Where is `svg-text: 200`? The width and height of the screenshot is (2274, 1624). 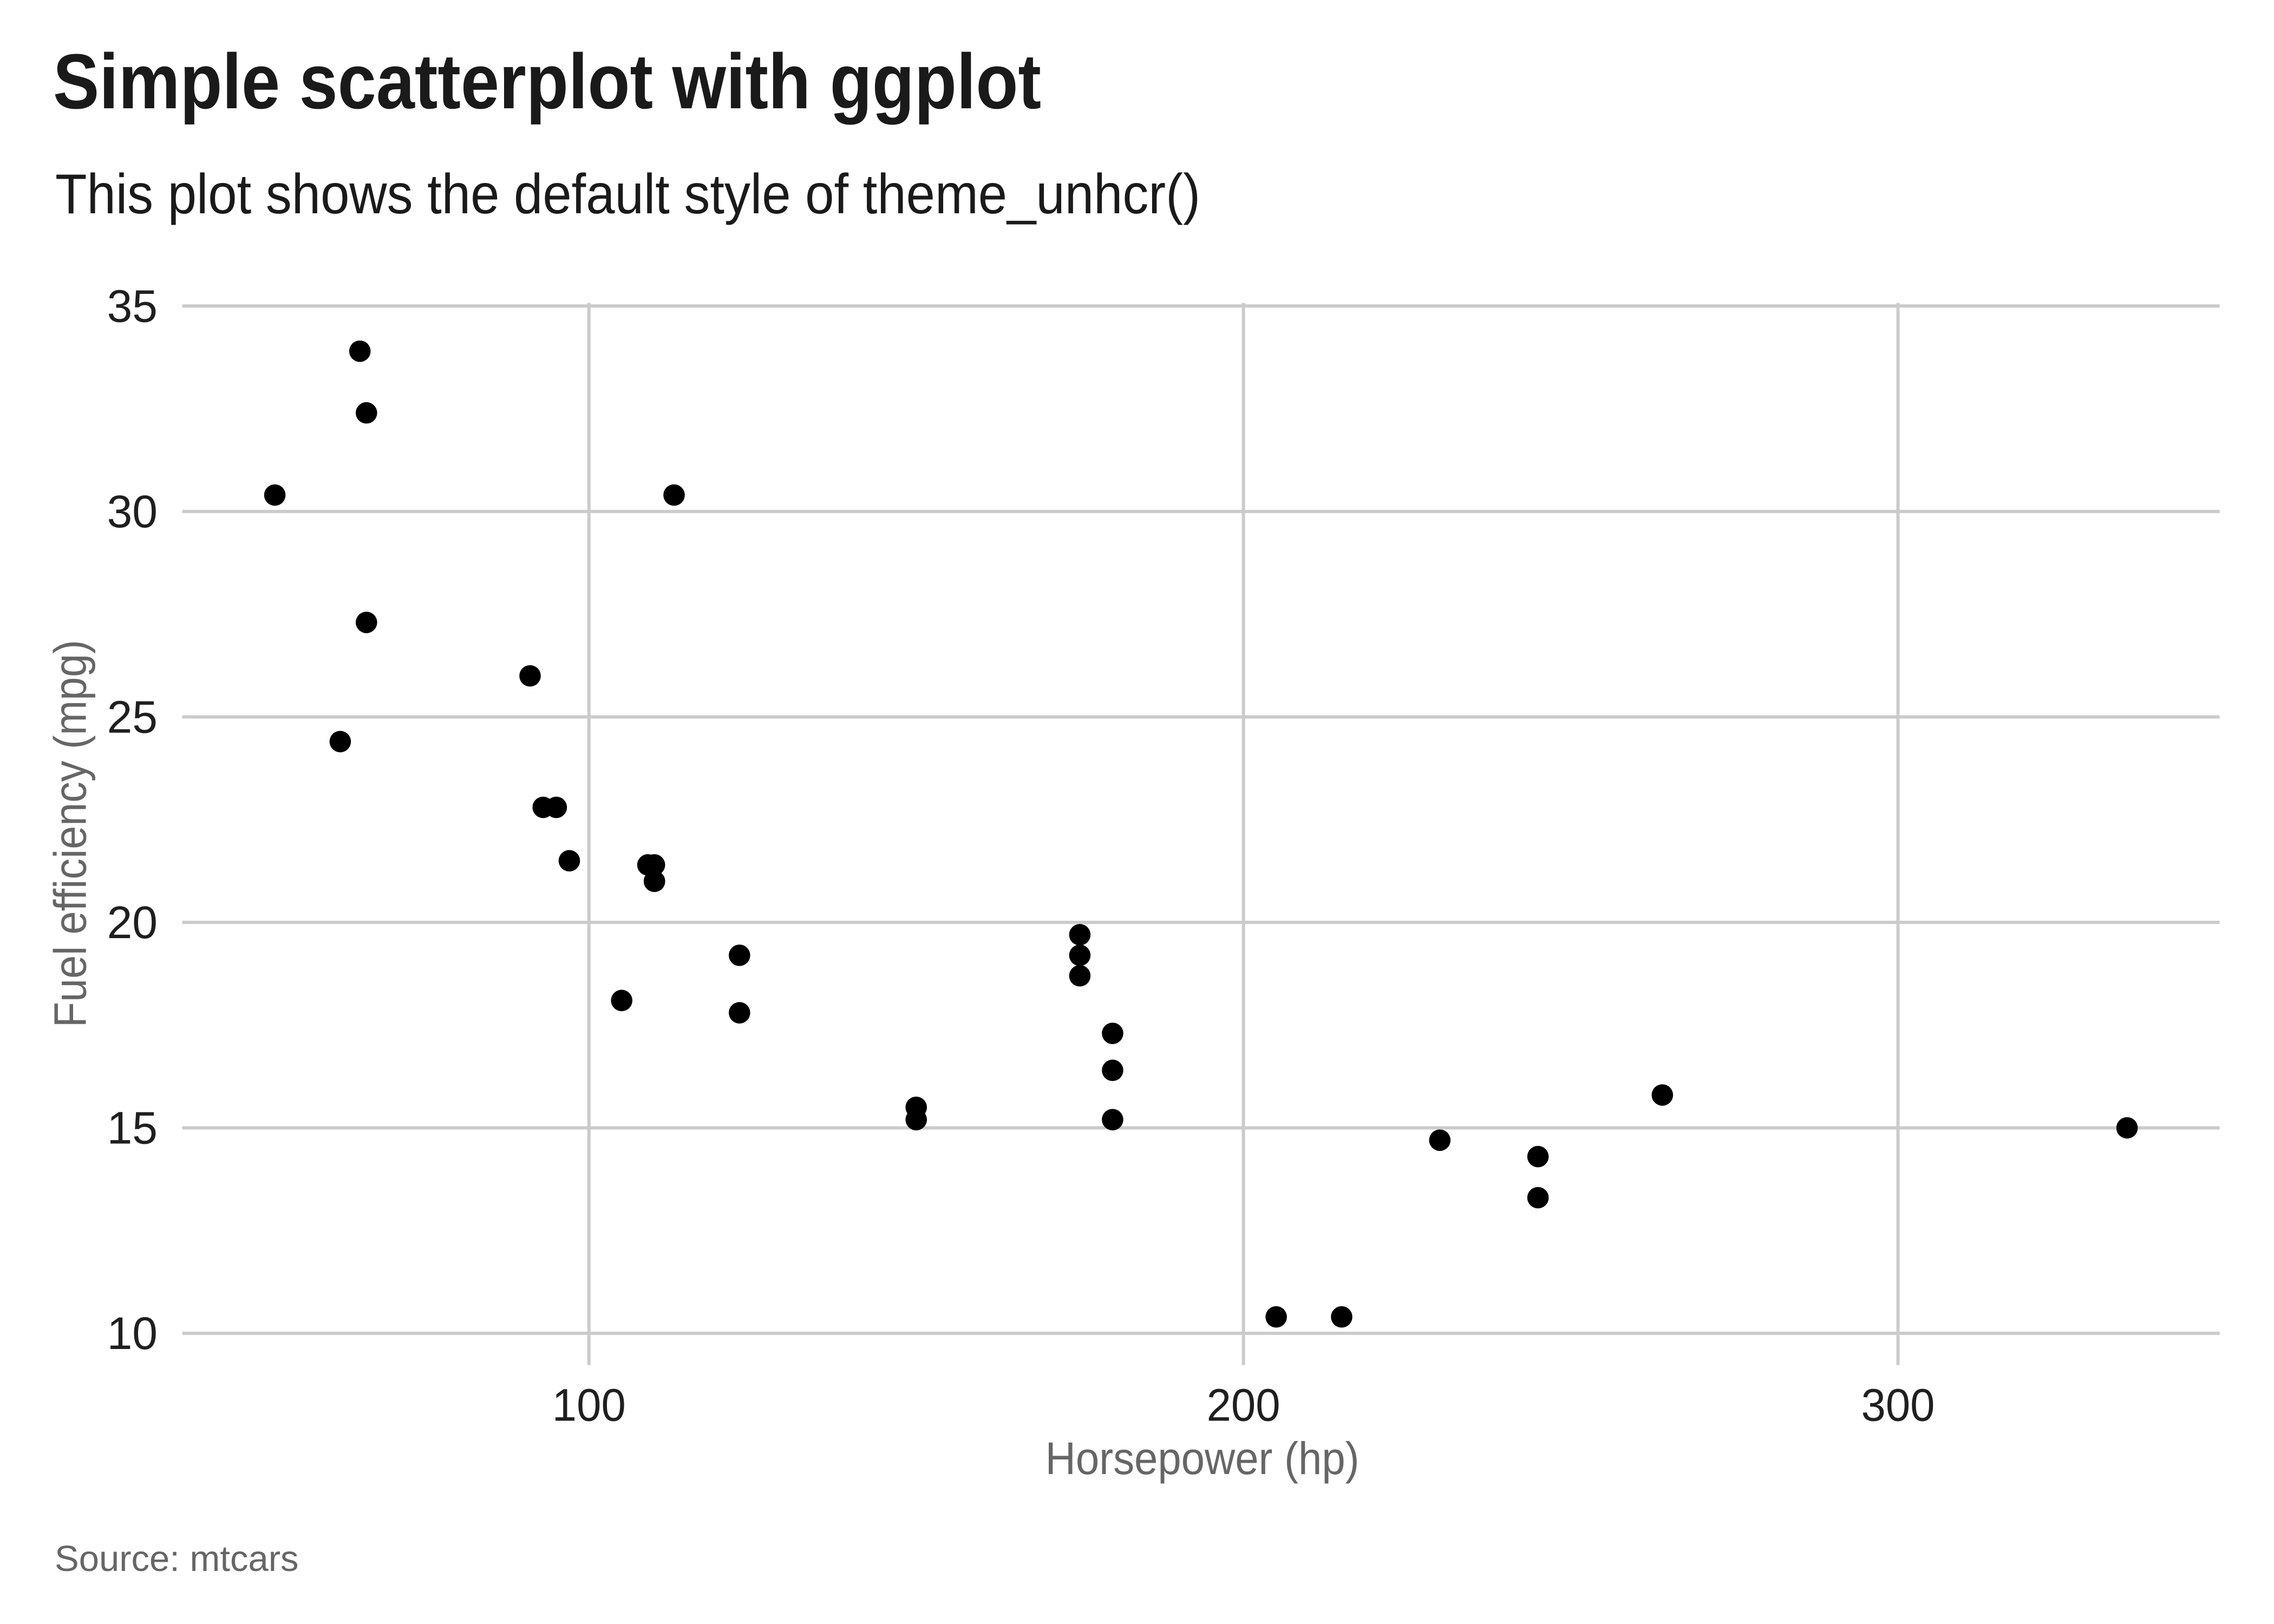
svg-text: 200 is located at coordinates (1243, 1405).